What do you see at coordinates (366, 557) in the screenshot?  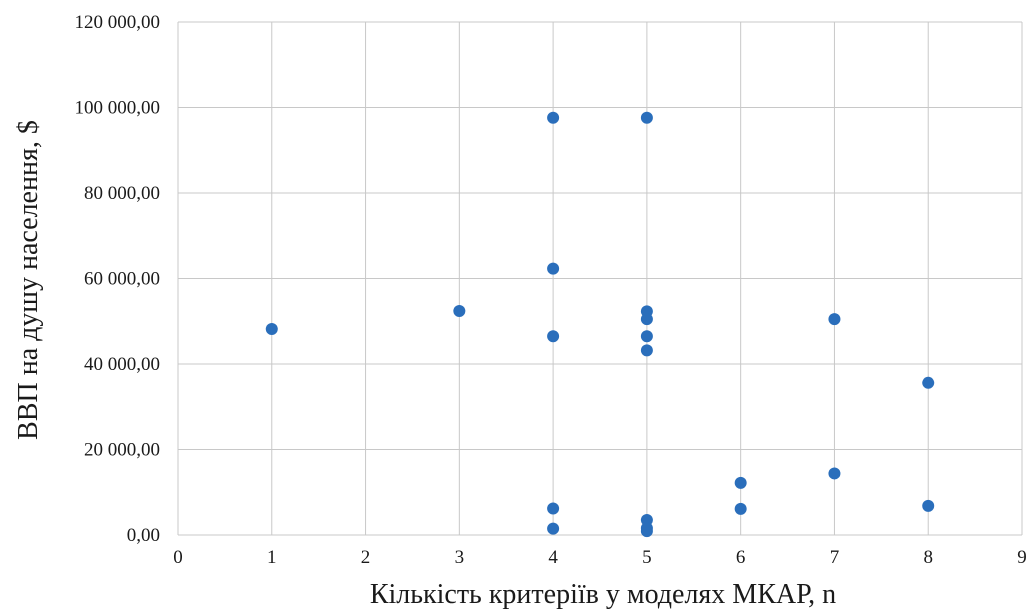 I see `x-tick-label: 2` at bounding box center [366, 557].